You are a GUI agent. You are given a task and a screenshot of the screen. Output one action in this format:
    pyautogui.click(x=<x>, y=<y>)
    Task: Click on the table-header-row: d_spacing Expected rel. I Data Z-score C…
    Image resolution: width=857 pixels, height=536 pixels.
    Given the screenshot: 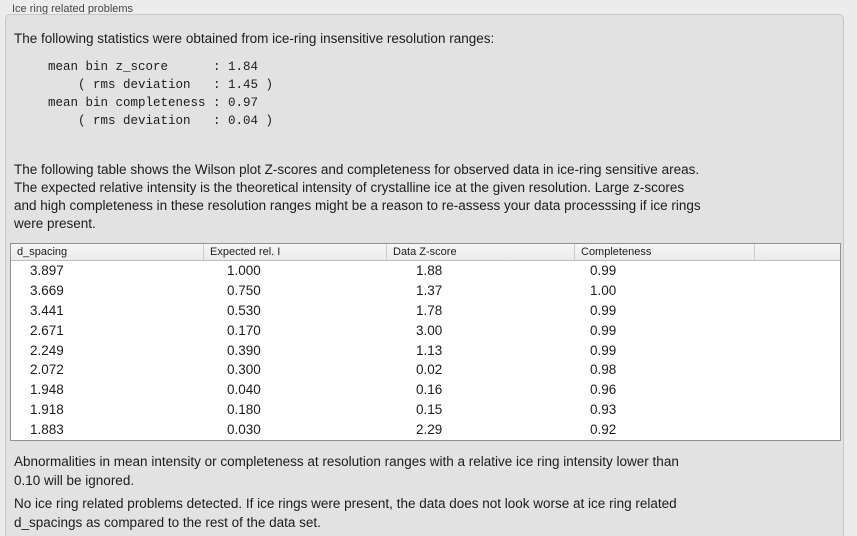 What is the action you would take?
    pyautogui.click(x=425, y=252)
    